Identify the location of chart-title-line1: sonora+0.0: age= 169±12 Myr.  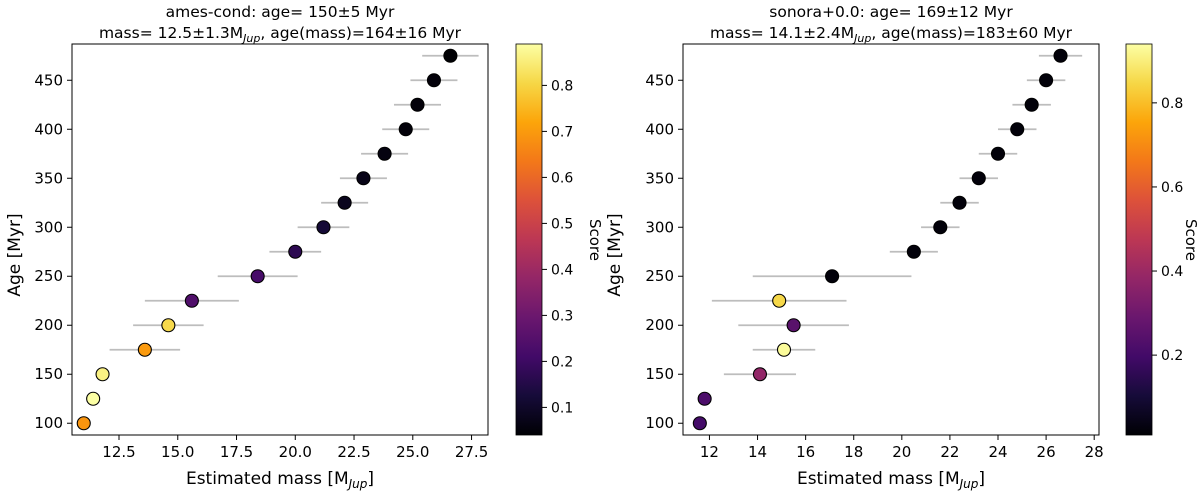
(891, 12).